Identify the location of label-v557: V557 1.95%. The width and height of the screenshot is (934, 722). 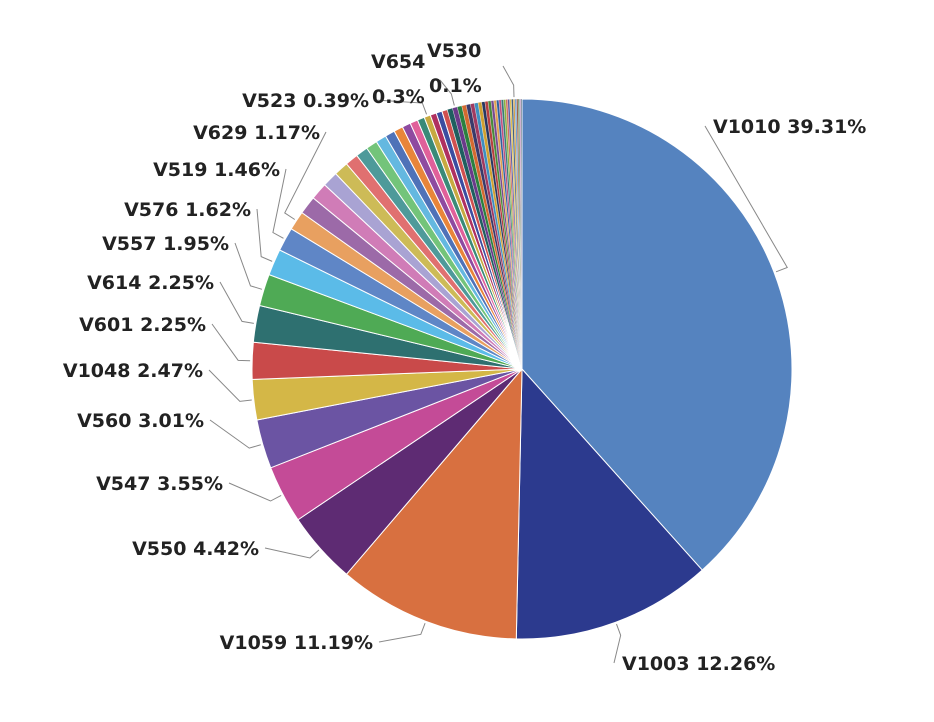
(165, 244).